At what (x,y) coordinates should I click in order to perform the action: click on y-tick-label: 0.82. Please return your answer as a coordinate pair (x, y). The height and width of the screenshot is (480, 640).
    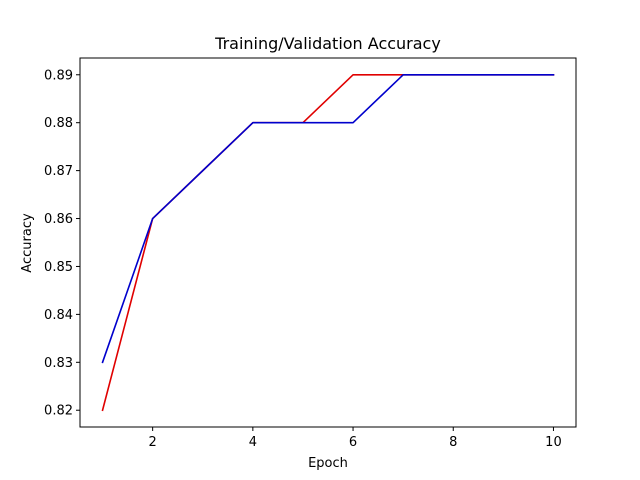
    Looking at the image, I should click on (58, 411).